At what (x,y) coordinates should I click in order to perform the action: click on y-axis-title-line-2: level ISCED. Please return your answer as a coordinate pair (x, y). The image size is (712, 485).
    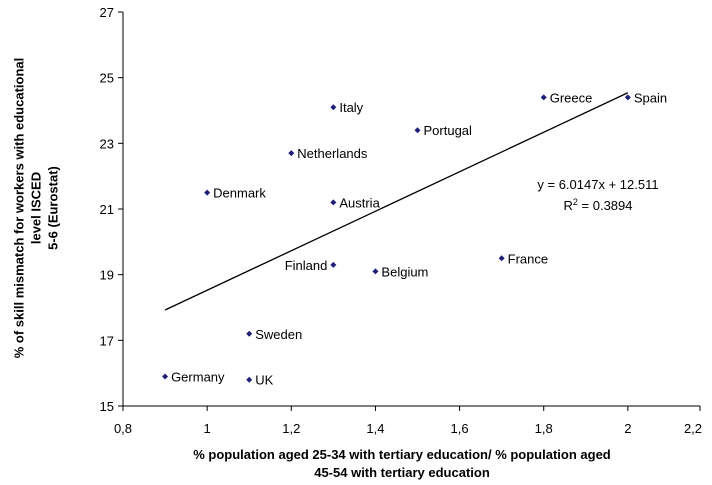
    Looking at the image, I should click on (35, 208).